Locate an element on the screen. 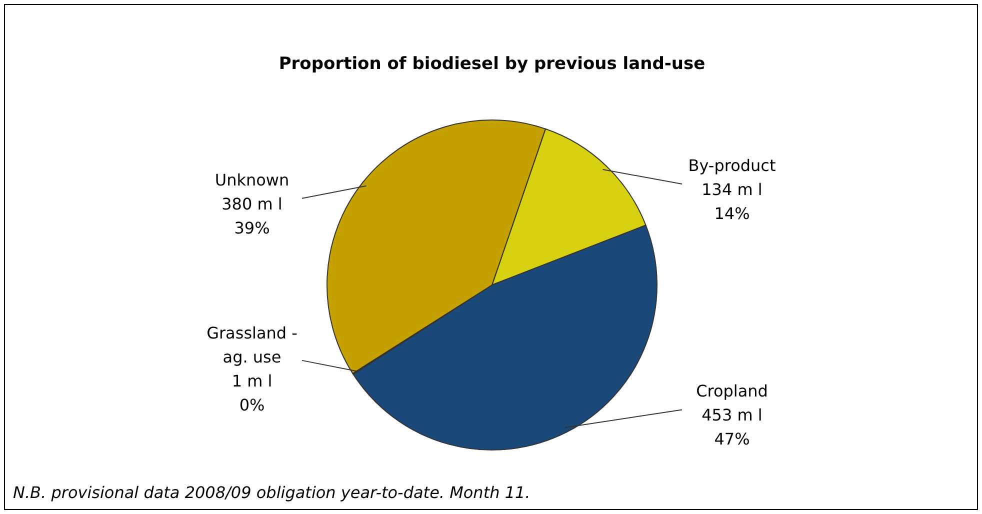  data-label: 1 m l 0% is located at coordinates (252, 392).